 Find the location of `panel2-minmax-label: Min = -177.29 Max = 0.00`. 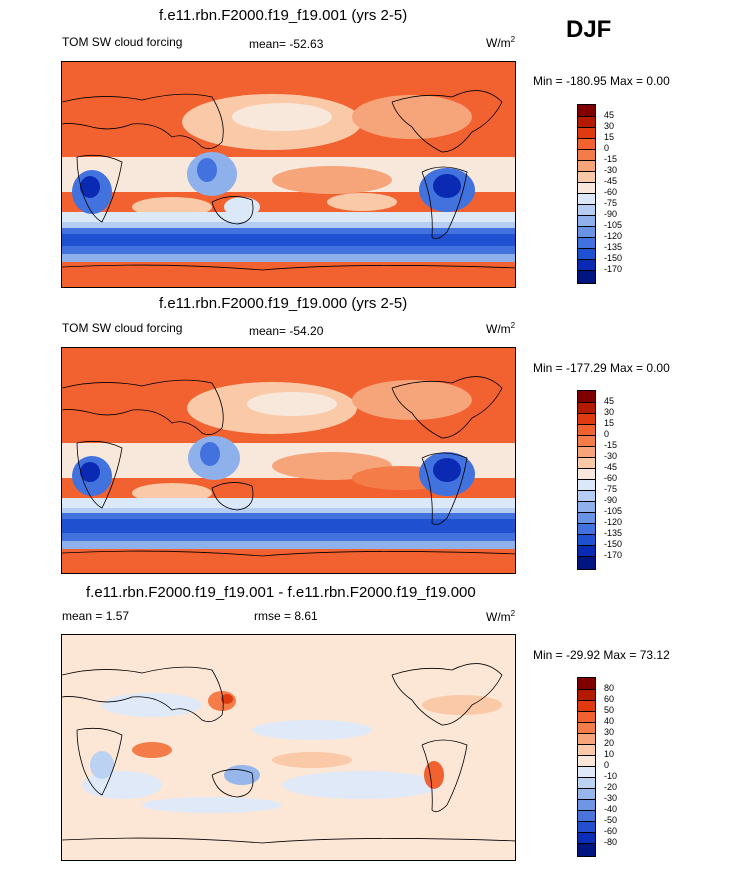

panel2-minmax-label: Min = -177.29 Max = 0.00 is located at coordinates (601, 368).